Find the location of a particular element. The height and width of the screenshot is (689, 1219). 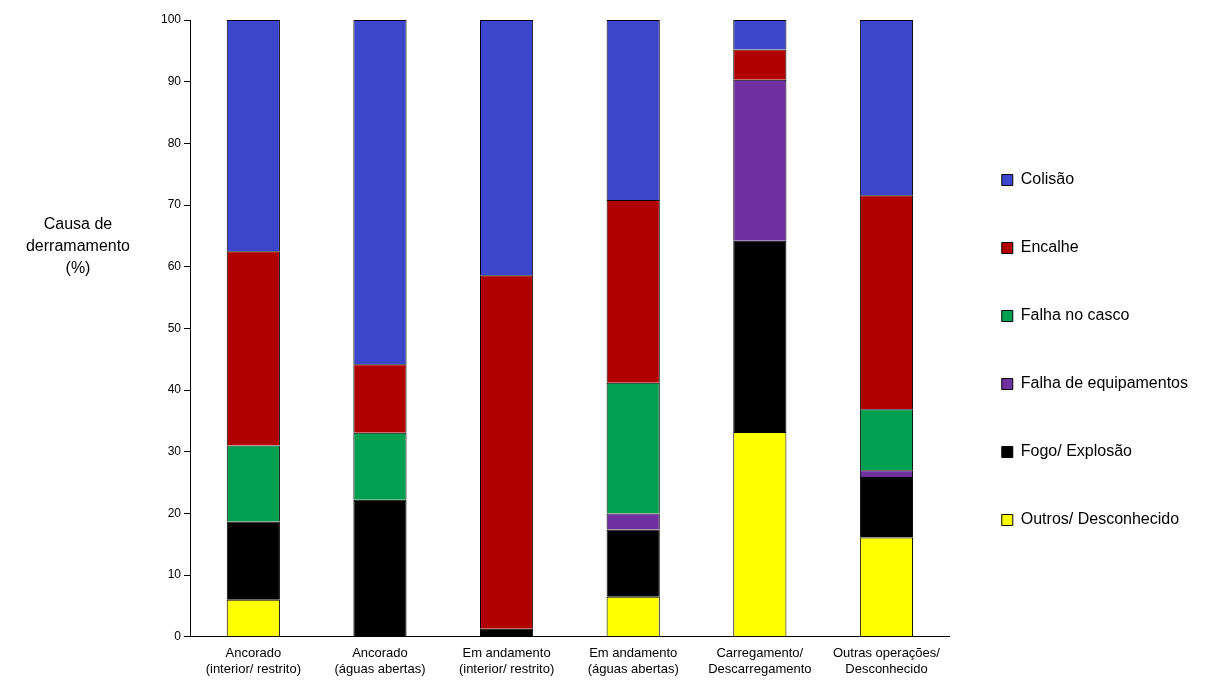

y-tick-label: 100 is located at coordinates (171, 19).